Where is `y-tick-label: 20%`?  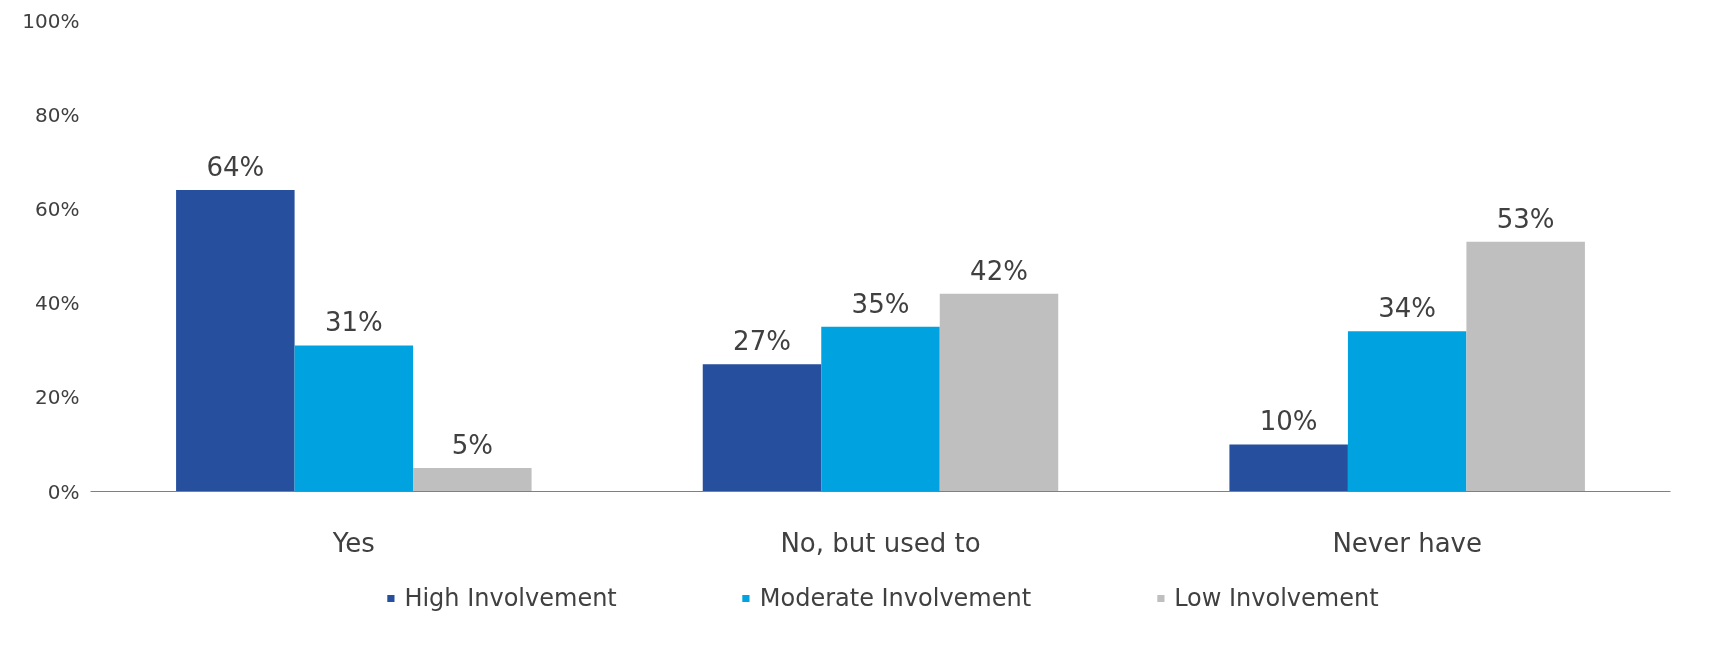 y-tick-label: 20% is located at coordinates (57, 397).